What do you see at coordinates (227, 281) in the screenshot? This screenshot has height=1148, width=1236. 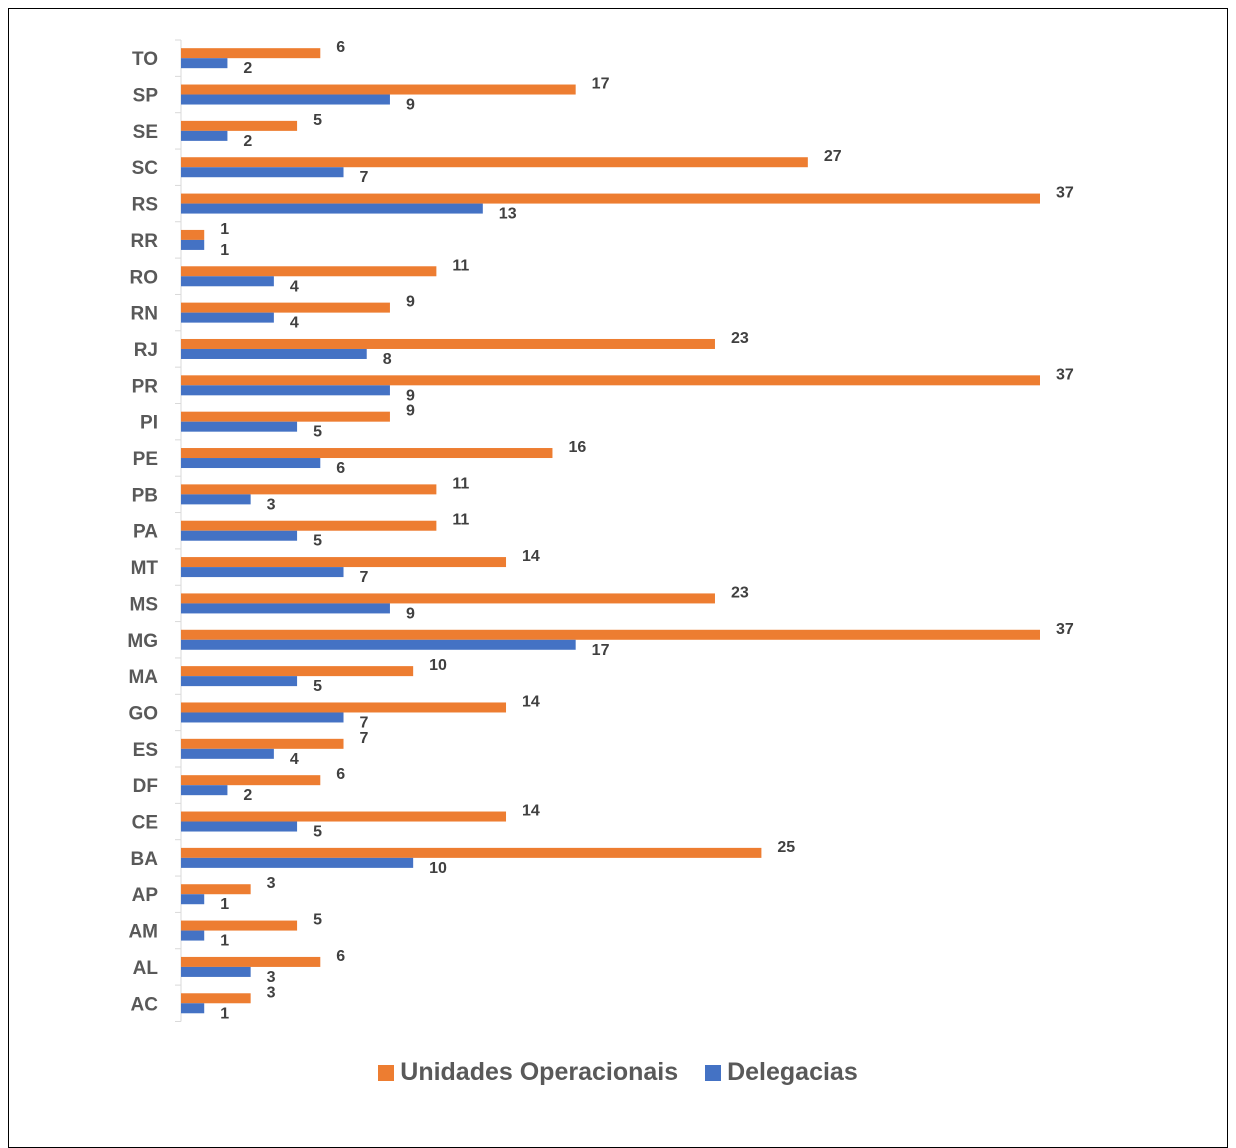 I see `bar-delegacias-RO` at bounding box center [227, 281].